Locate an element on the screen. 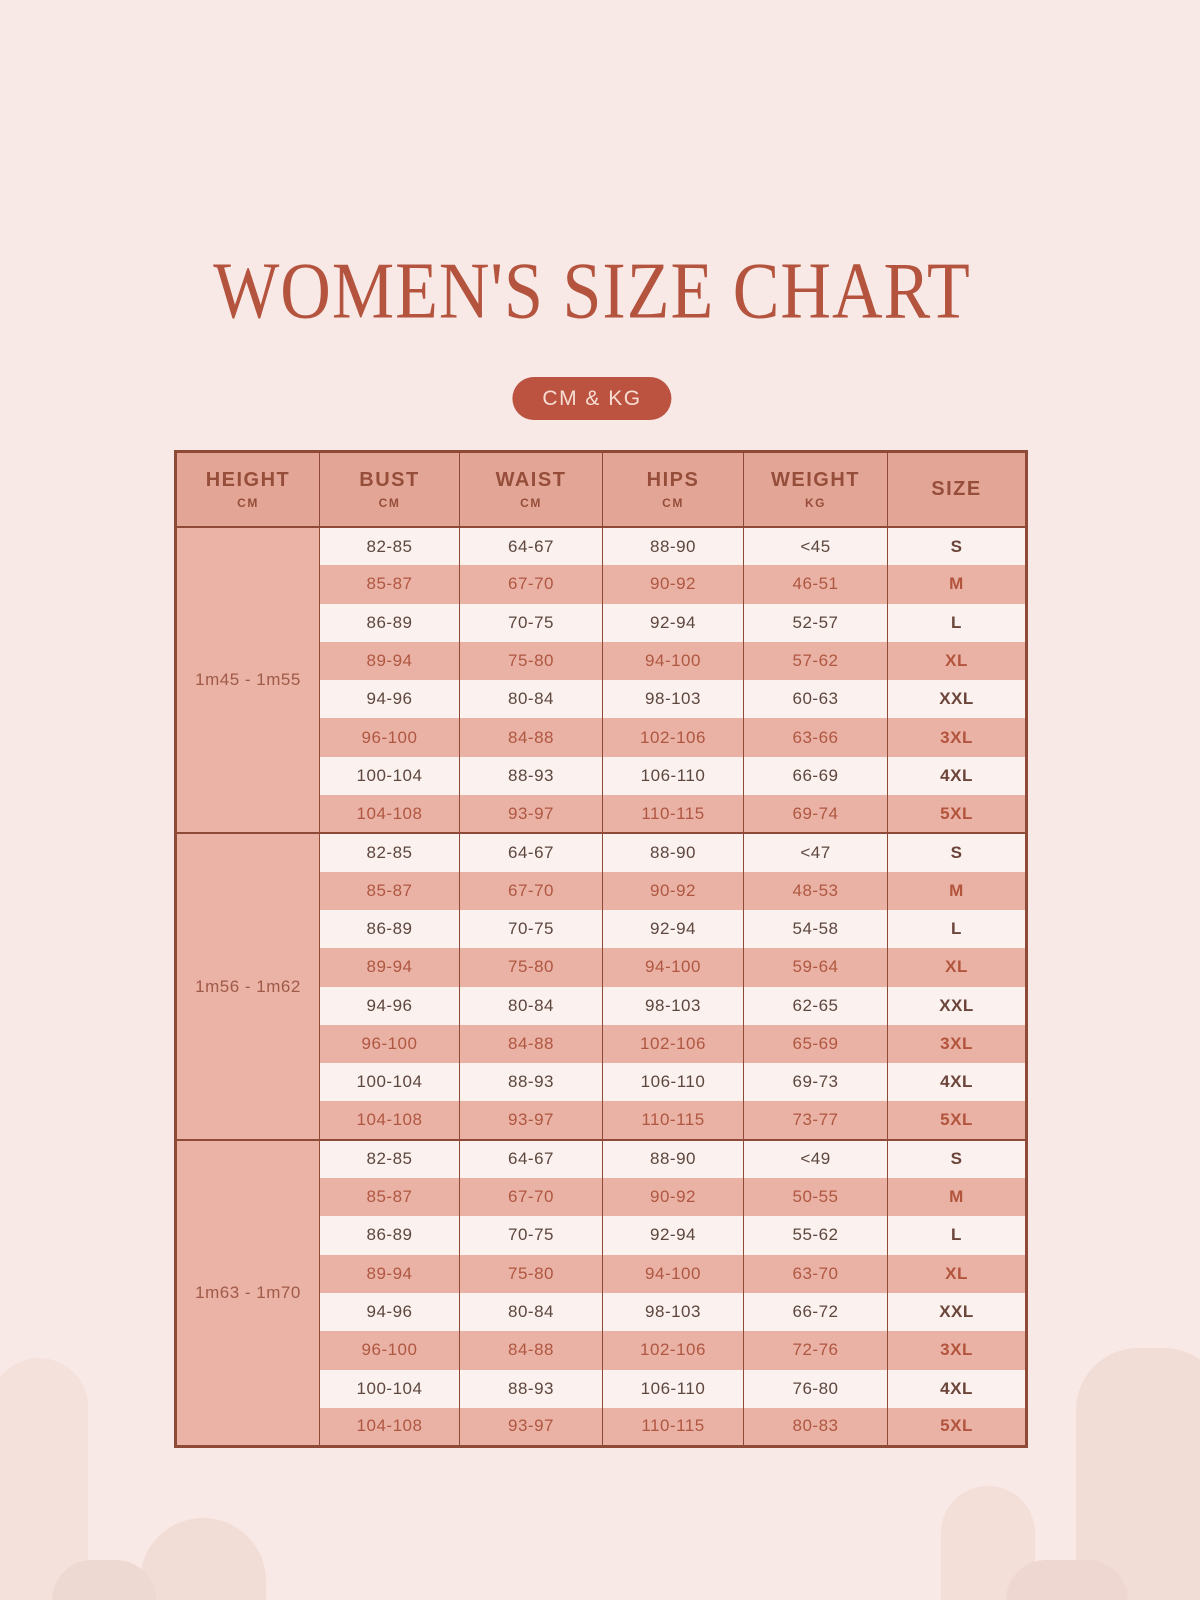 Image resolution: width=1200 pixels, height=1600 pixels. header-unit: KG is located at coordinates (815, 503).